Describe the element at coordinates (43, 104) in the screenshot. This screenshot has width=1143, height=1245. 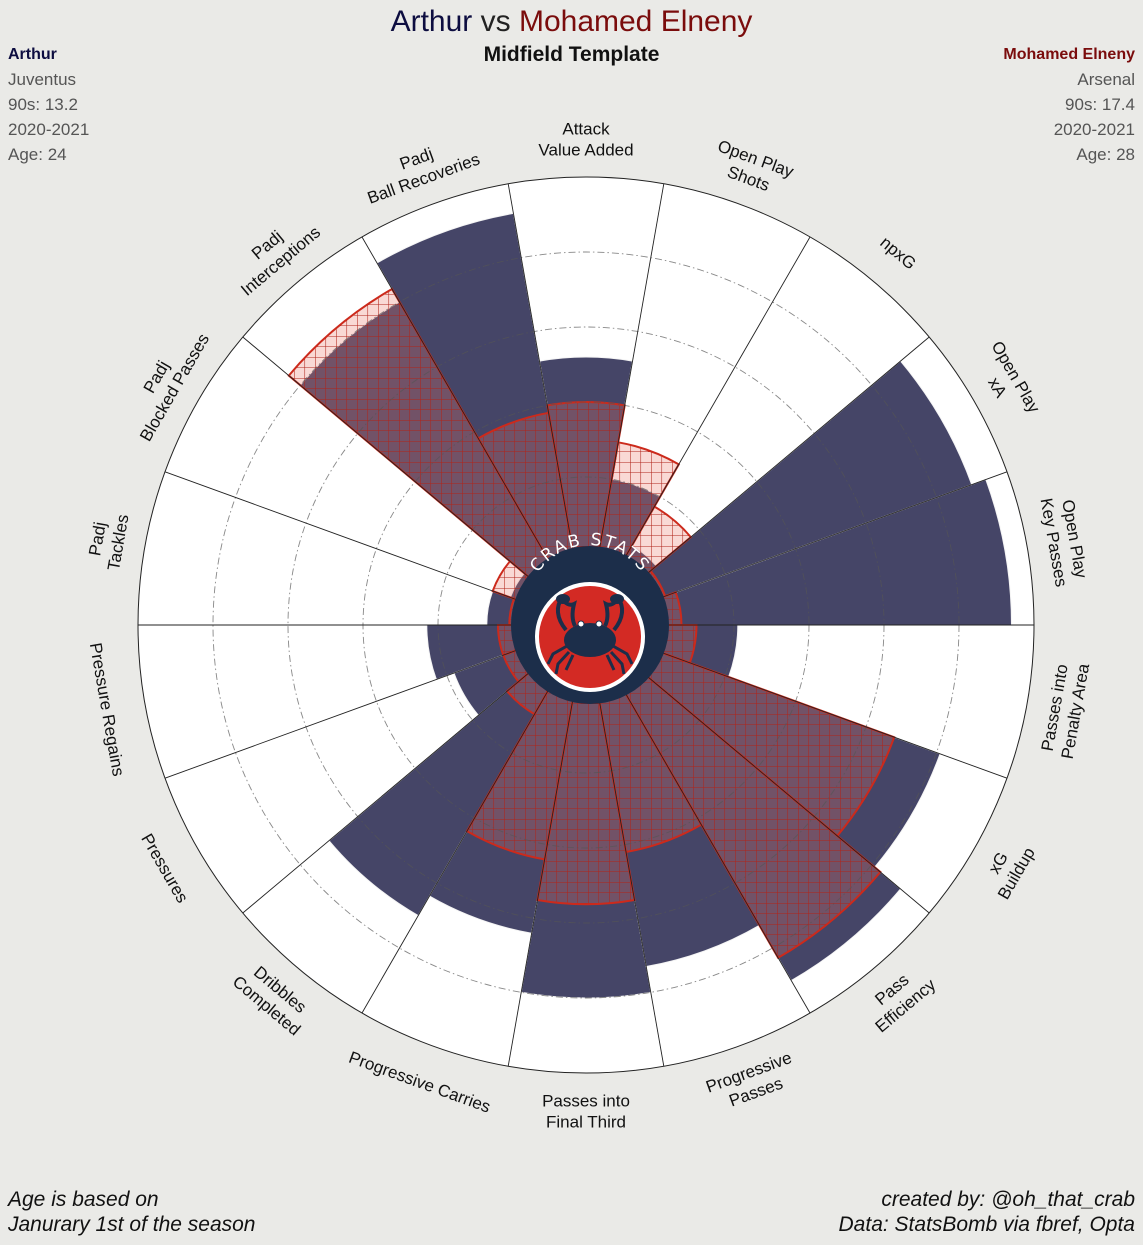
I see `player1-nineties: 90s: 13.2` at that location.